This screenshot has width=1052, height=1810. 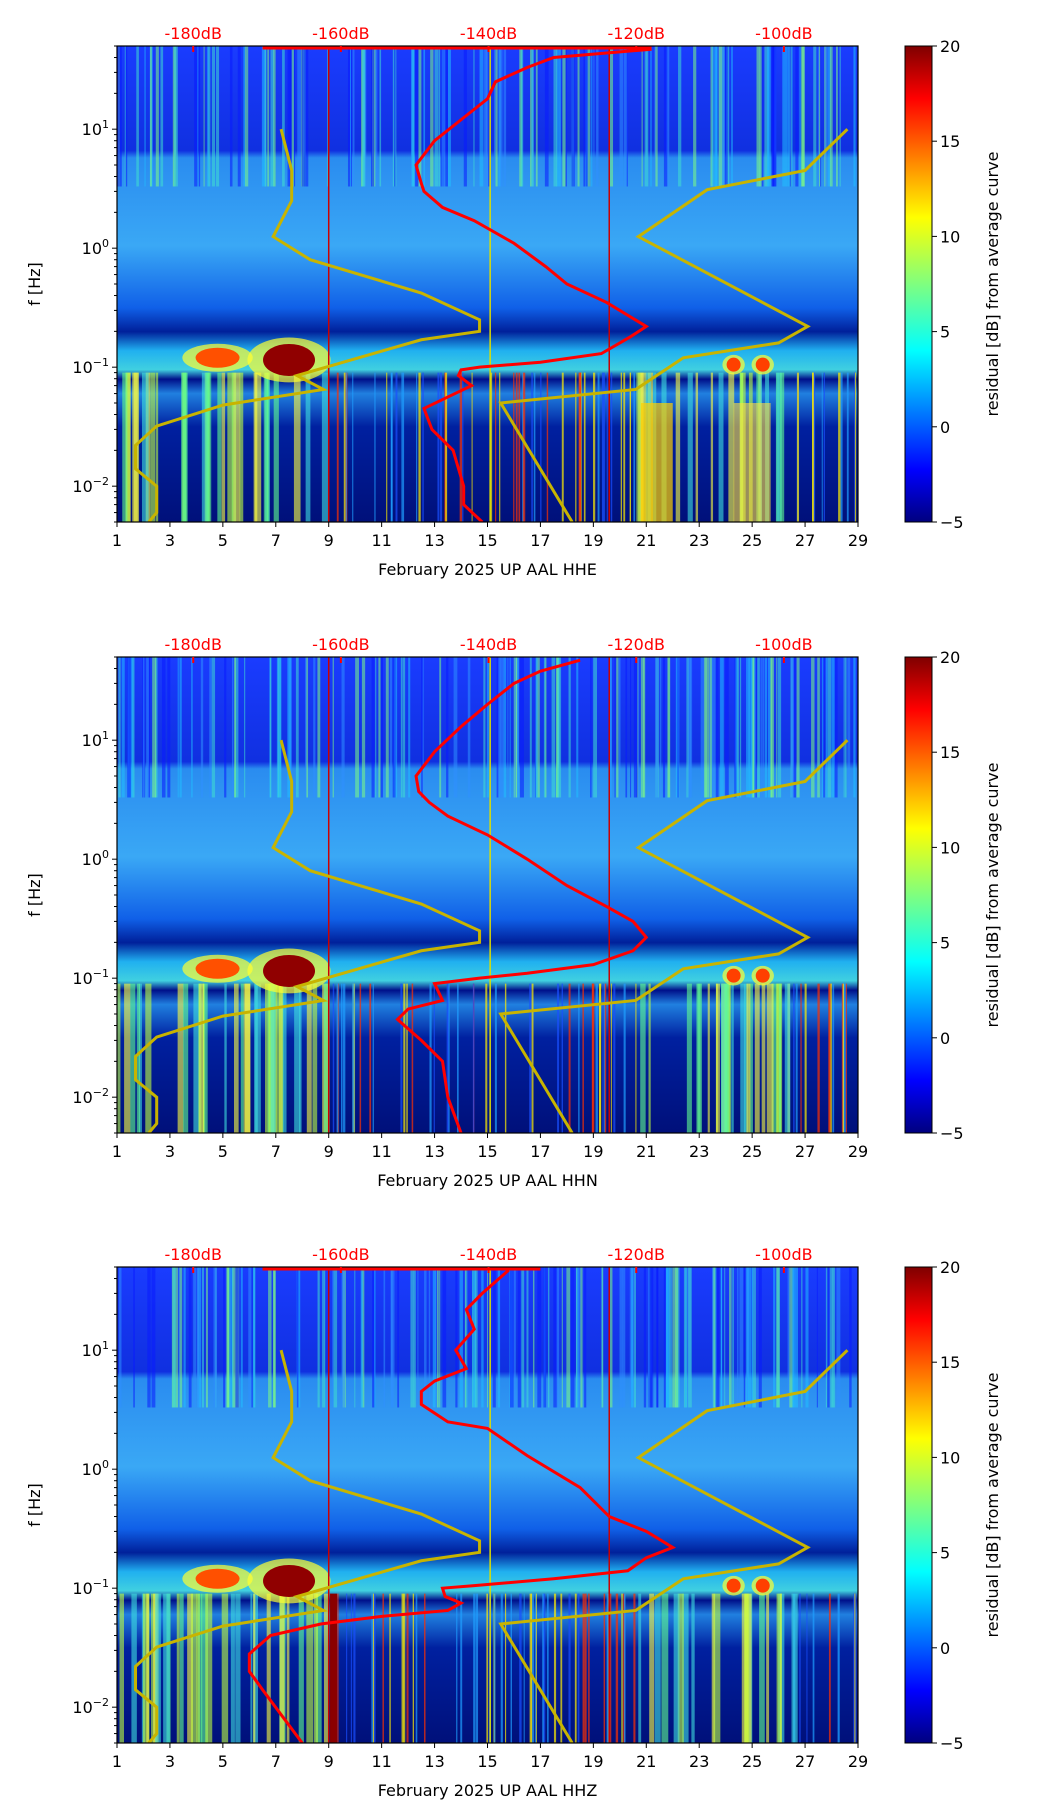 I want to click on red-noise-curve, so click(x=533, y=284).